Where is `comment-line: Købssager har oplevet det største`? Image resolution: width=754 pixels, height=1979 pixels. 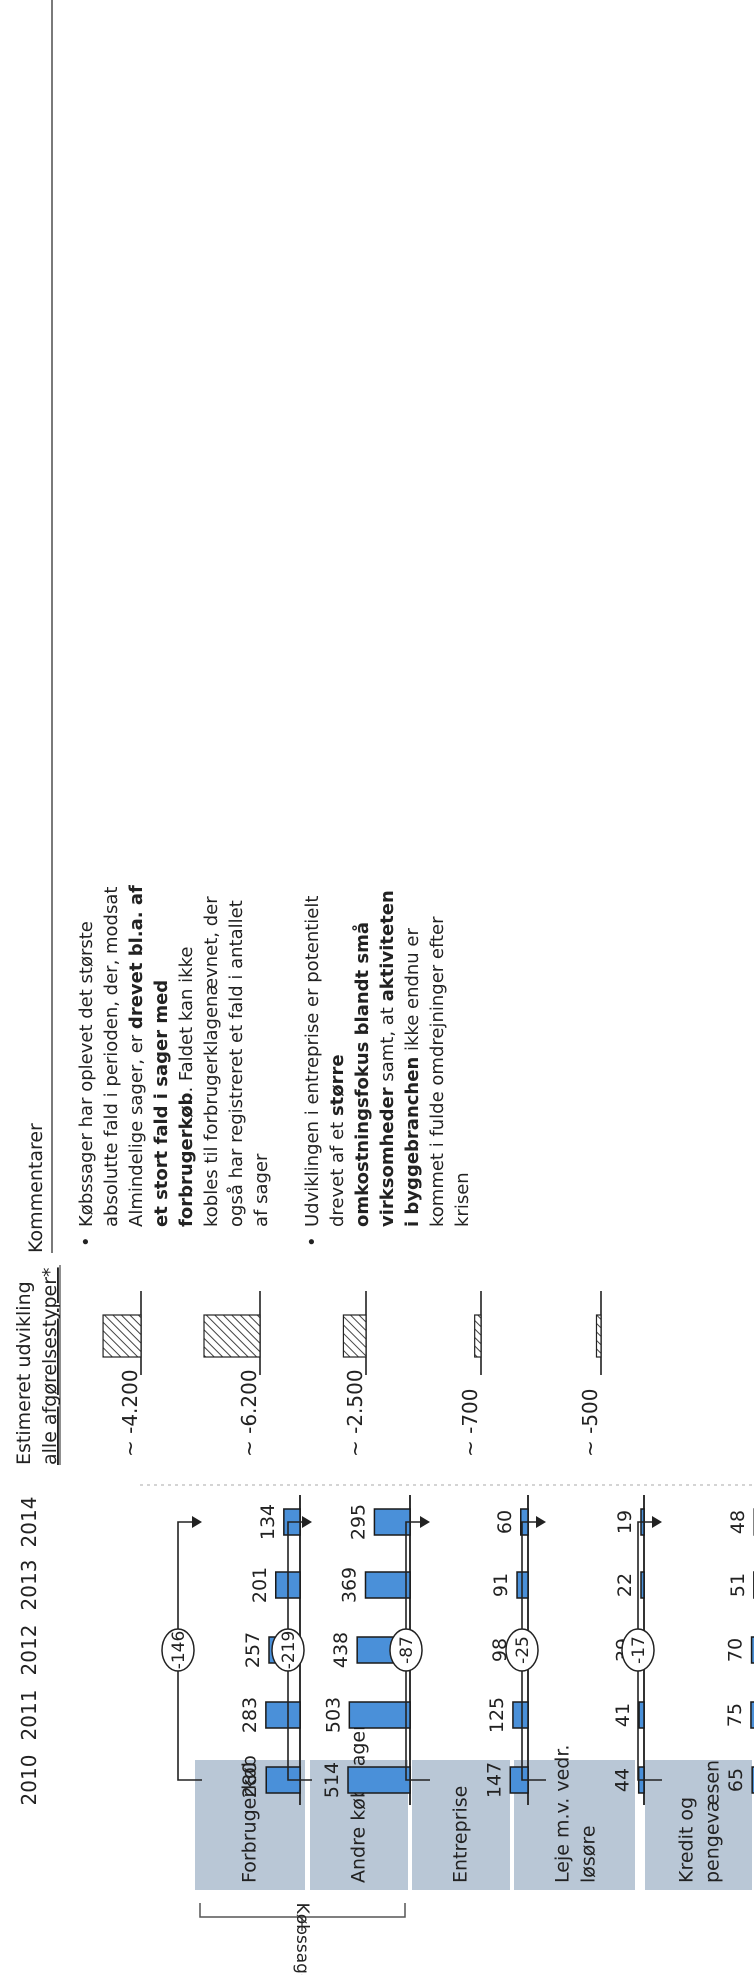
comment-line: Købssager har oplevet det største is located at coordinates (86, 1074).